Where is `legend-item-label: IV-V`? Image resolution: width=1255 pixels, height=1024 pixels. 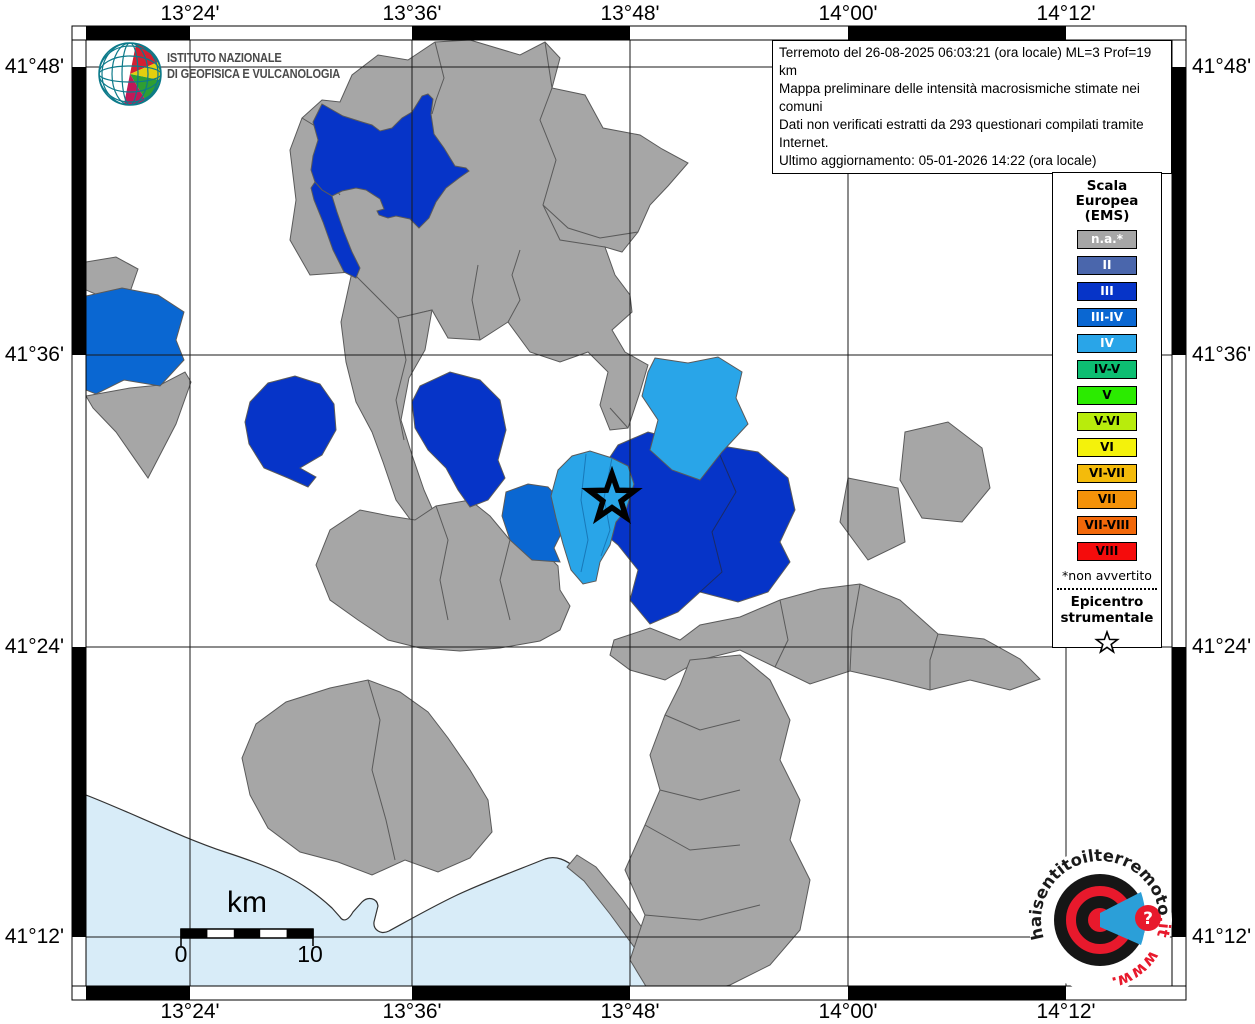
legend-item-label: IV-V is located at coordinates (1107, 369).